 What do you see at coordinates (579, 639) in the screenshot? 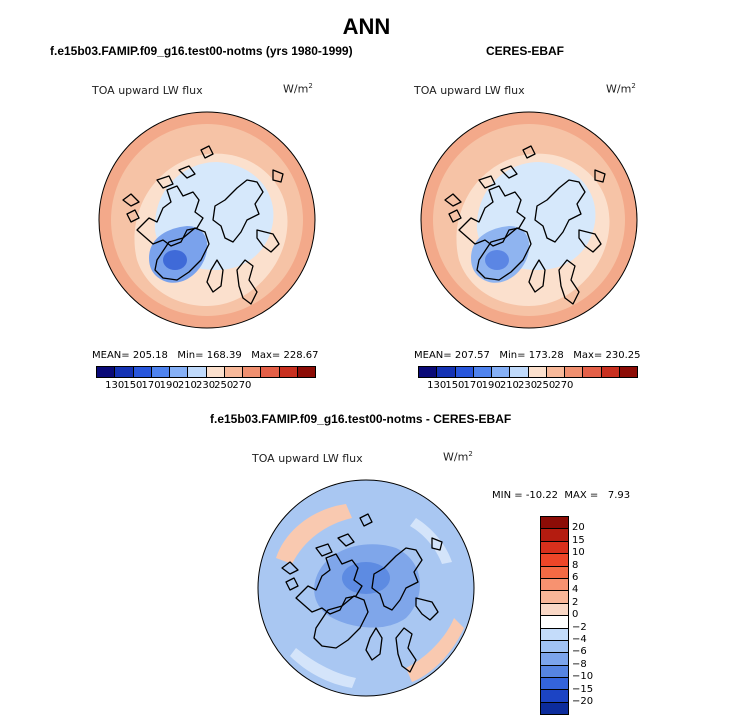
I see `panel3-colorbar-label: −4` at bounding box center [579, 639].